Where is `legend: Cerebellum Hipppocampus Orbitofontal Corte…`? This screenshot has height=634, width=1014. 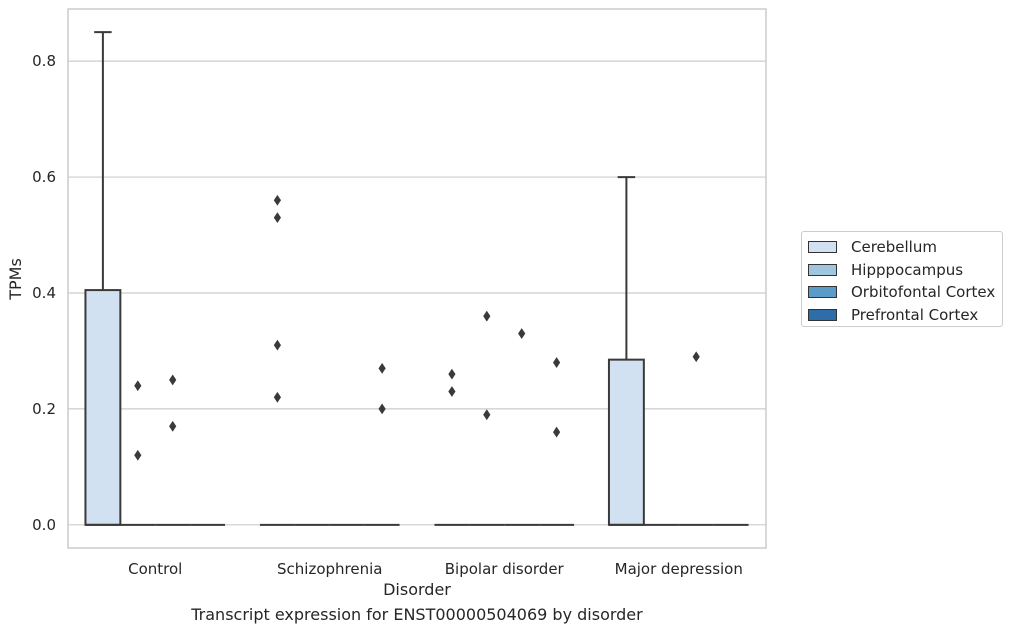 legend: Cerebellum Hipppocampus Orbitofontal Corte… is located at coordinates (902, 279).